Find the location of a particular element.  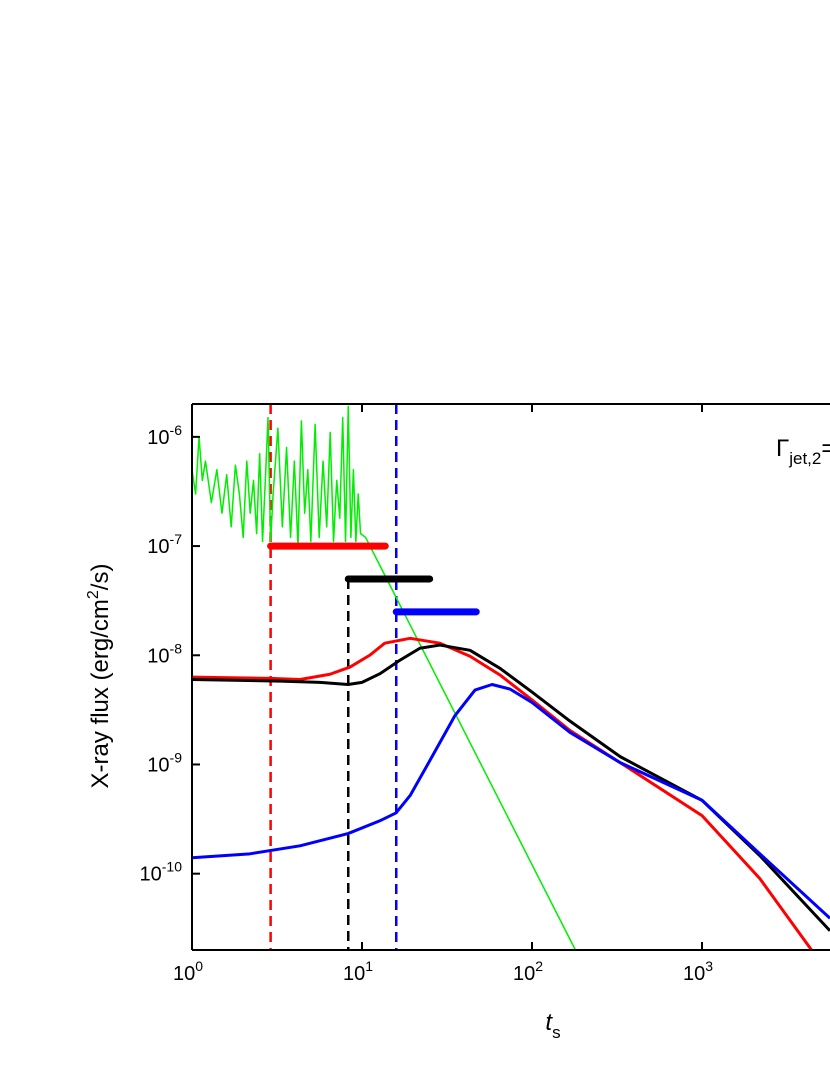

x-tick-label: 10¹ is located at coordinates (358, 971).